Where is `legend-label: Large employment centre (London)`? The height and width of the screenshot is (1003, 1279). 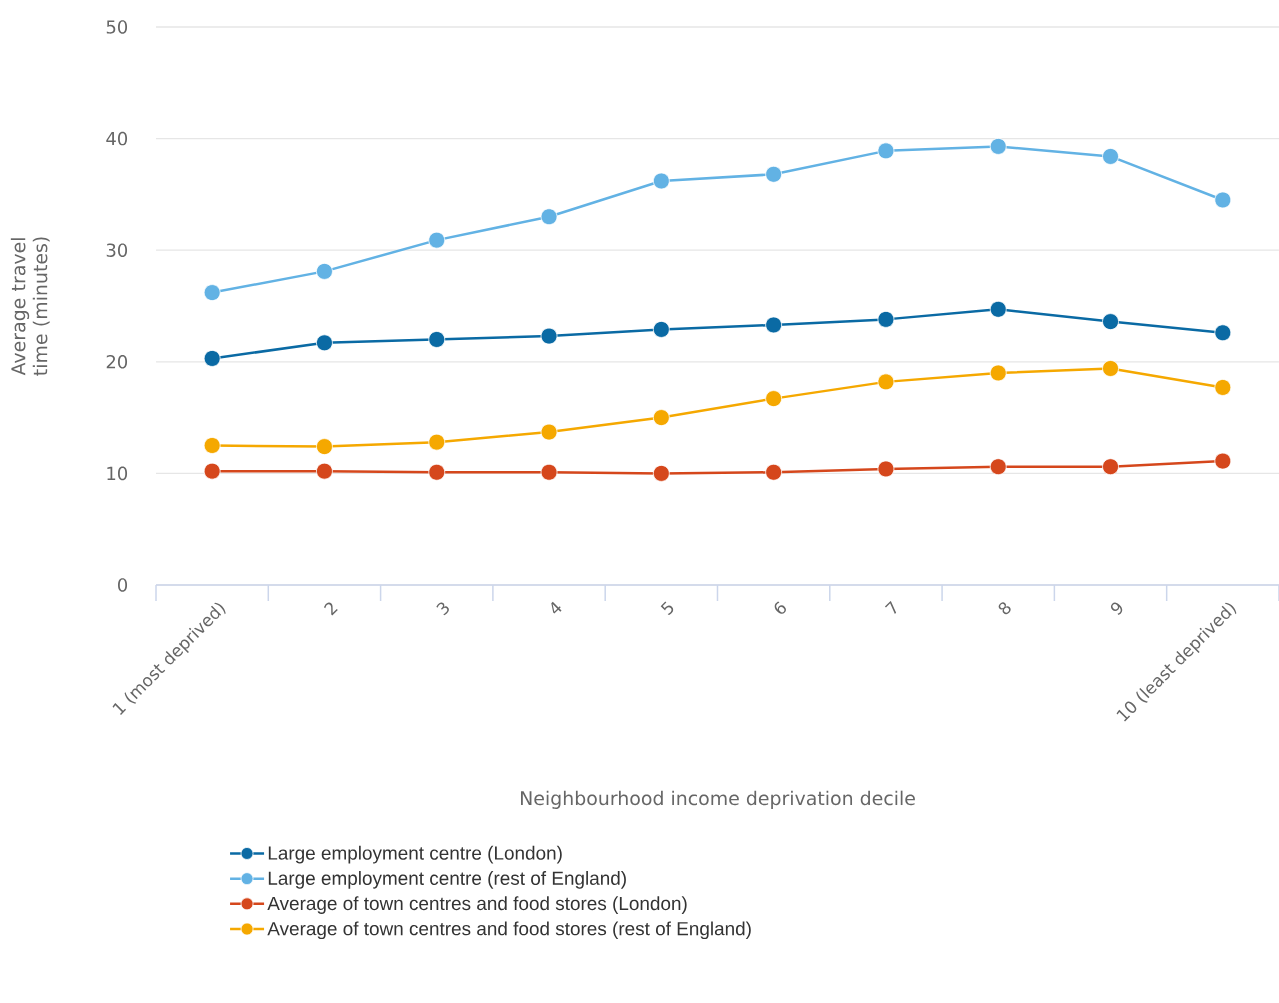 legend-label: Large employment centre (London) is located at coordinates (415, 854).